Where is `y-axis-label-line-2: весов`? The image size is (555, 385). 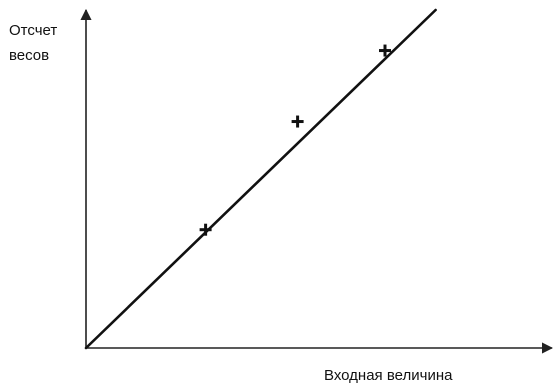
y-axis-label-line-2: весов is located at coordinates (29, 55).